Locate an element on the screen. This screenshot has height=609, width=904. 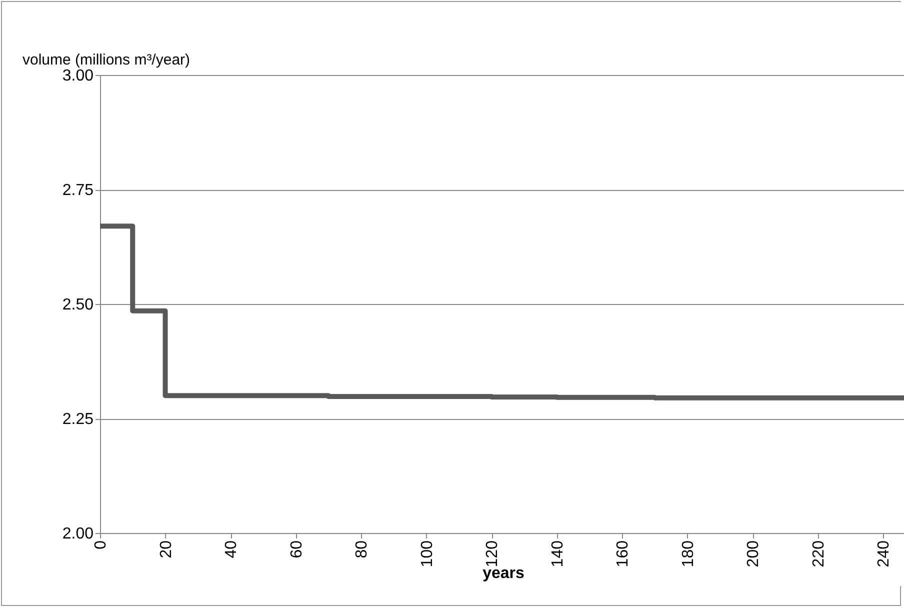
y-tick-label: 2.75 is located at coordinates (78, 190).